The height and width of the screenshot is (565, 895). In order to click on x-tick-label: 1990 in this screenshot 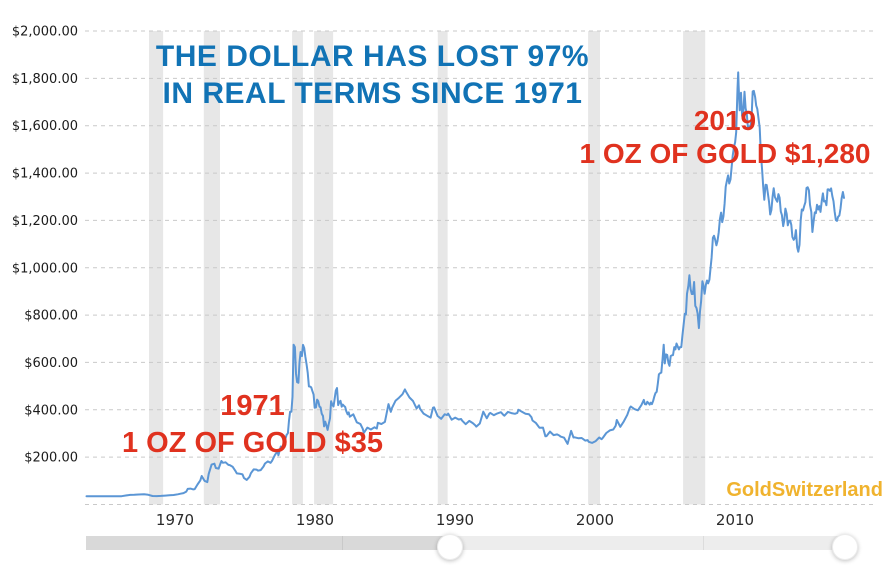, I will do `click(455, 520)`.